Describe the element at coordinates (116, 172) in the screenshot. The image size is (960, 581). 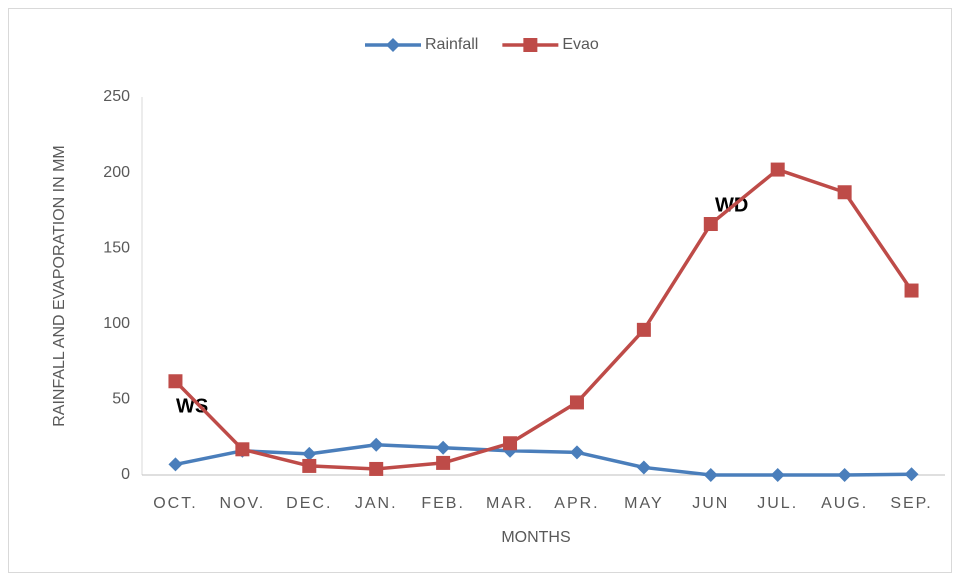
I see `y-tick-label: 200` at that location.